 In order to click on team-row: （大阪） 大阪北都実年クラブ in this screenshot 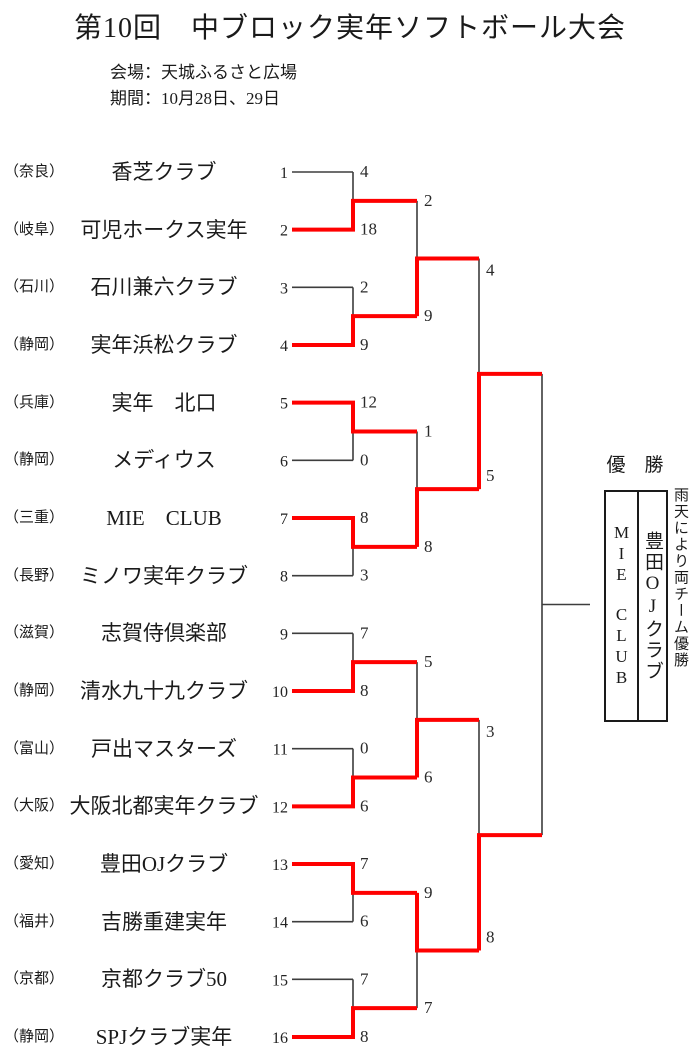, I will do `click(146, 806)`.